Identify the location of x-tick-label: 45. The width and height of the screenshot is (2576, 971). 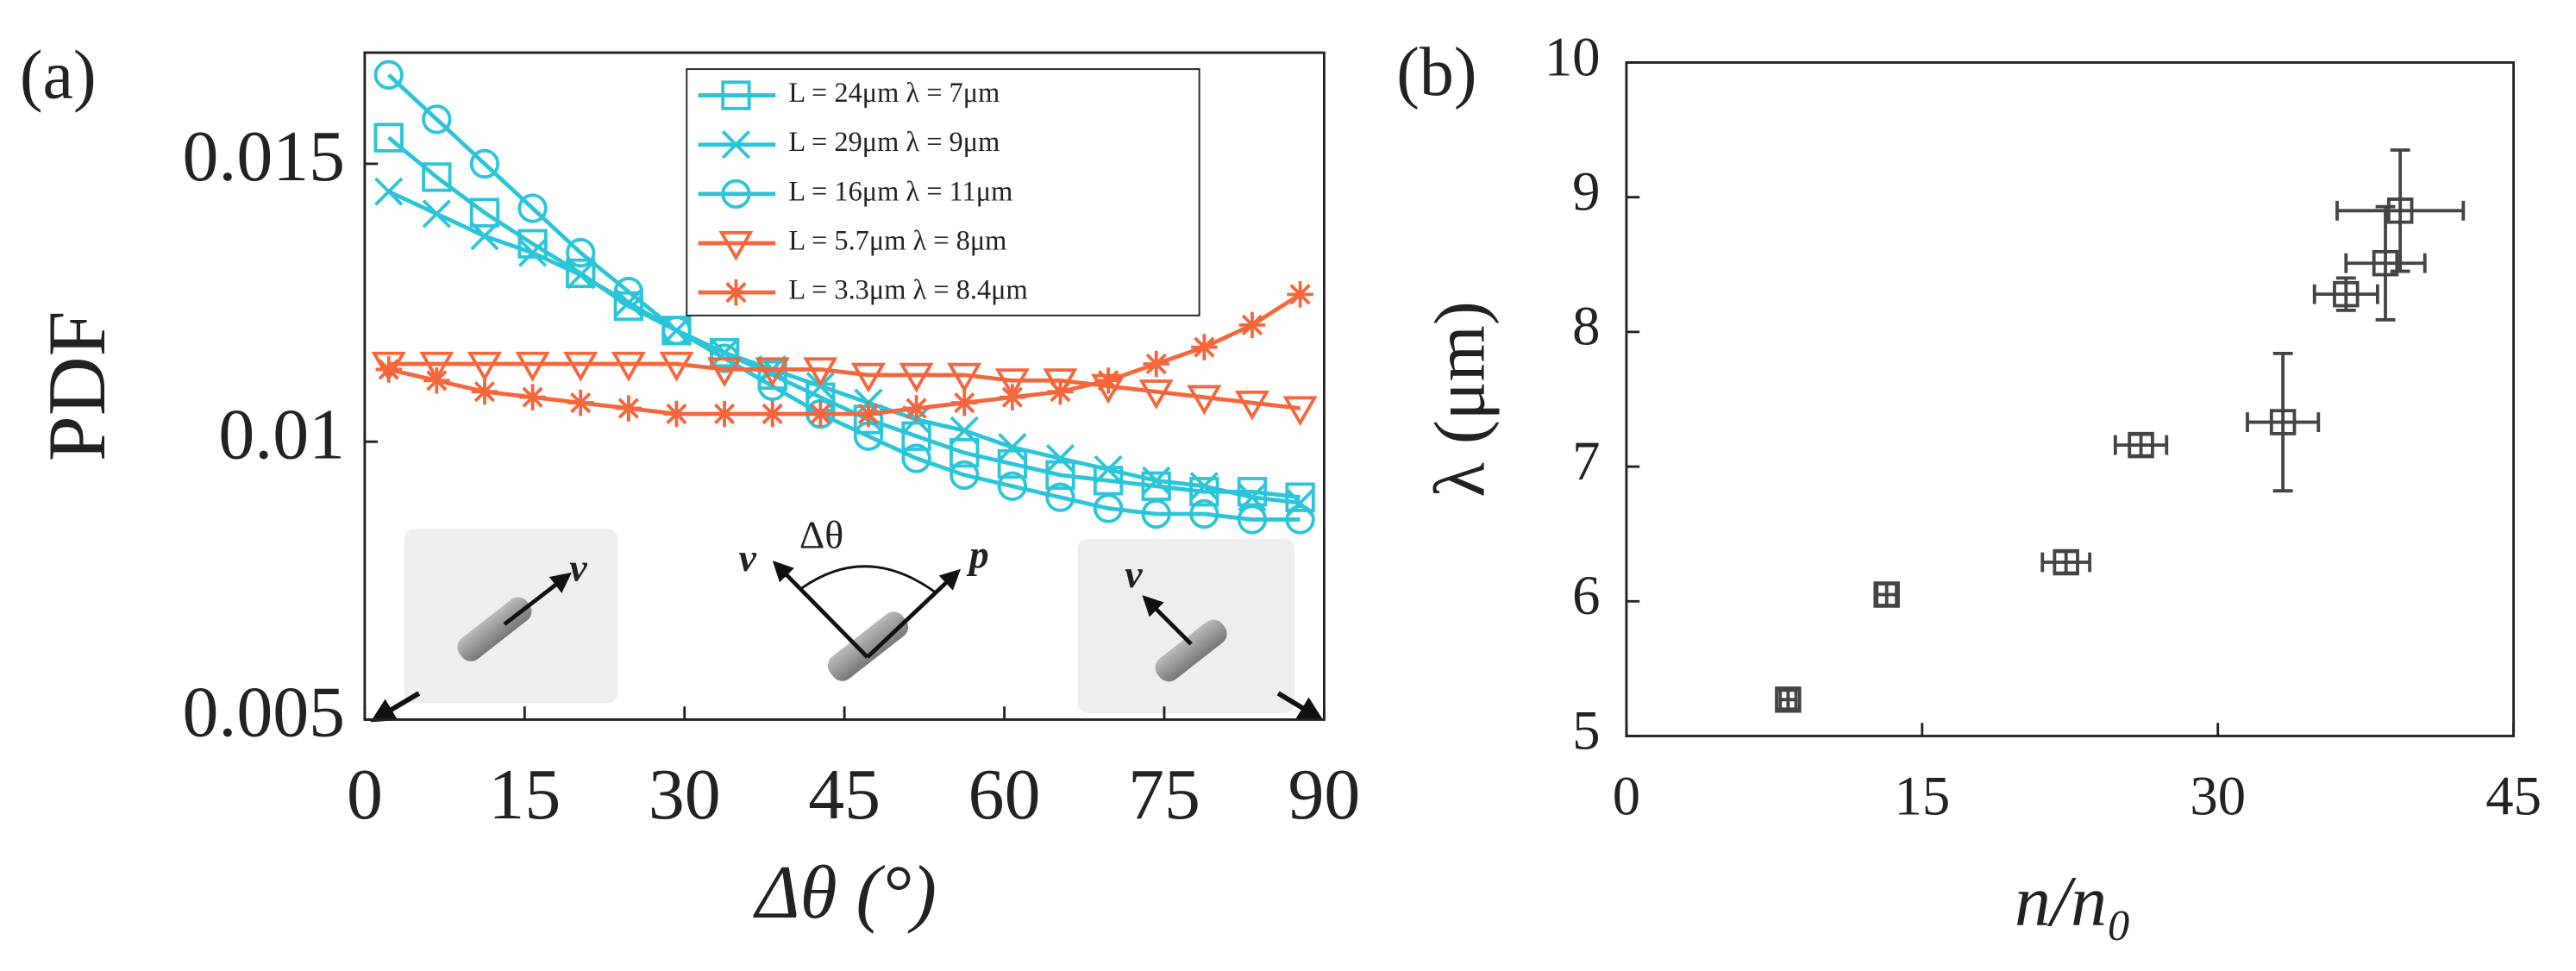
(844, 795).